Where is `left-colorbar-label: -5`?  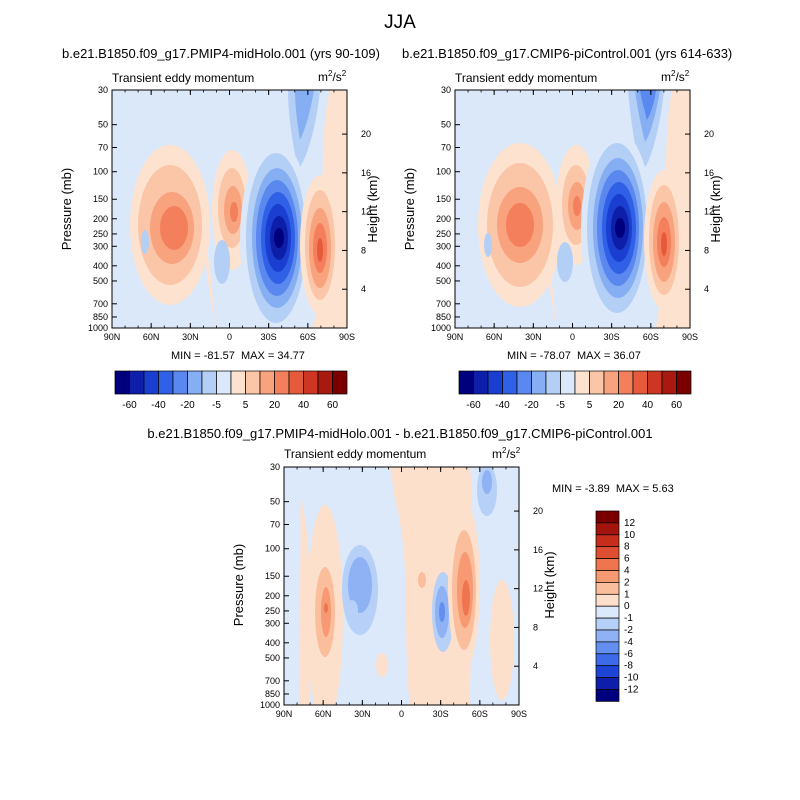
left-colorbar-label: -5 is located at coordinates (216, 405).